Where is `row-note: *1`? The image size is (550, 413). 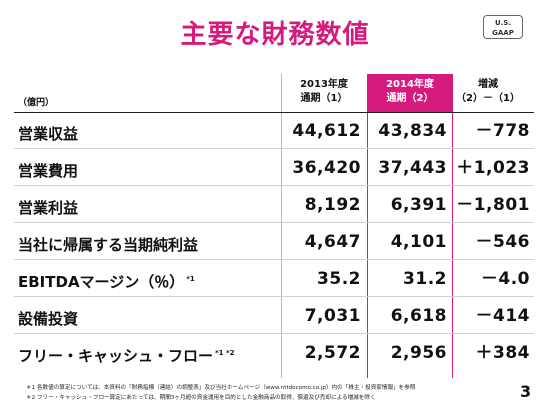
row-note: *1 is located at coordinates (190, 279).